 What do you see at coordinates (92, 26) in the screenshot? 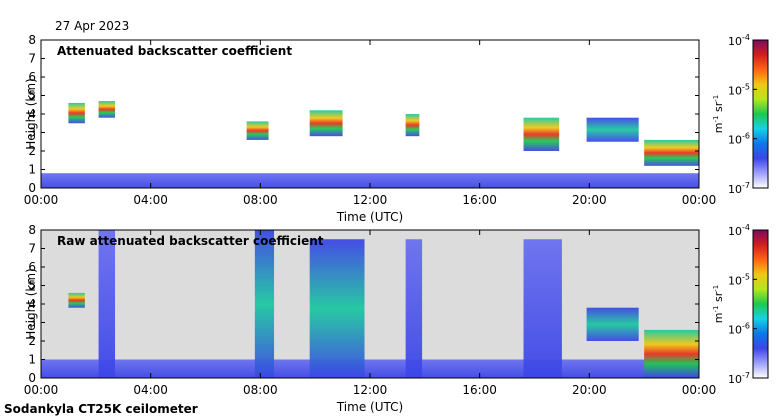
I see `date-label: 27 Apr 2023` at bounding box center [92, 26].